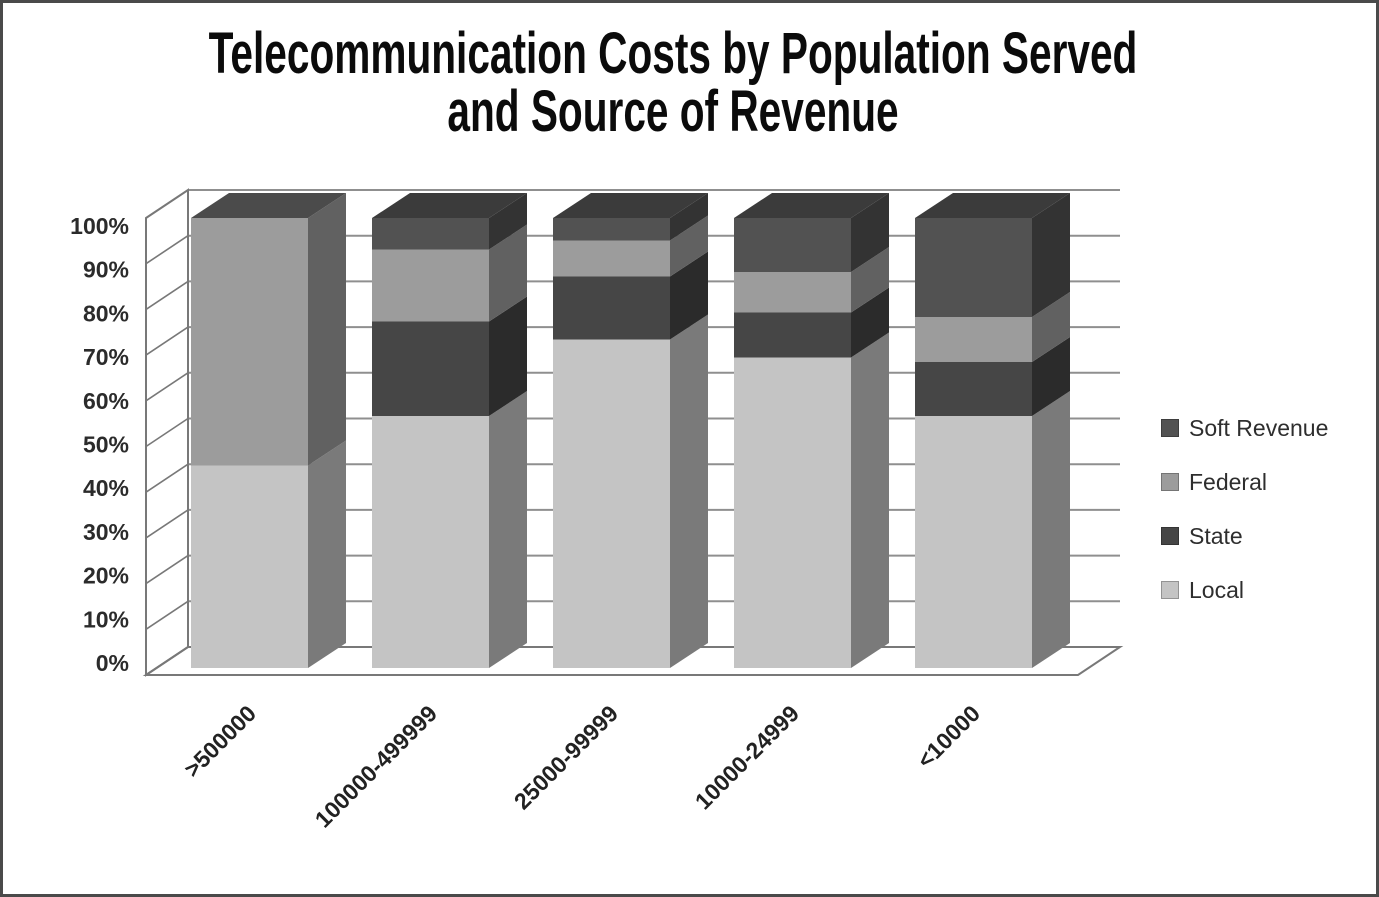 The image size is (1379, 897). What do you see at coordinates (99, 226) in the screenshot?
I see `y-tick-label: 100%` at bounding box center [99, 226].